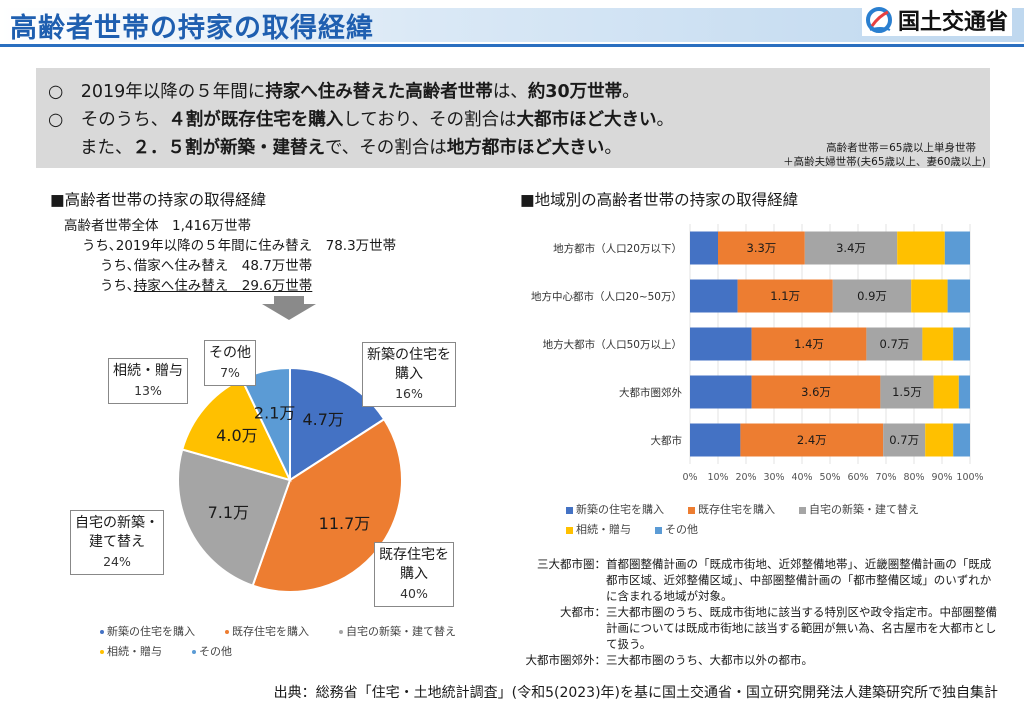 This screenshot has width=1024, height=710. I want to click on summary-text: しており、その割合は, so click(430, 120).